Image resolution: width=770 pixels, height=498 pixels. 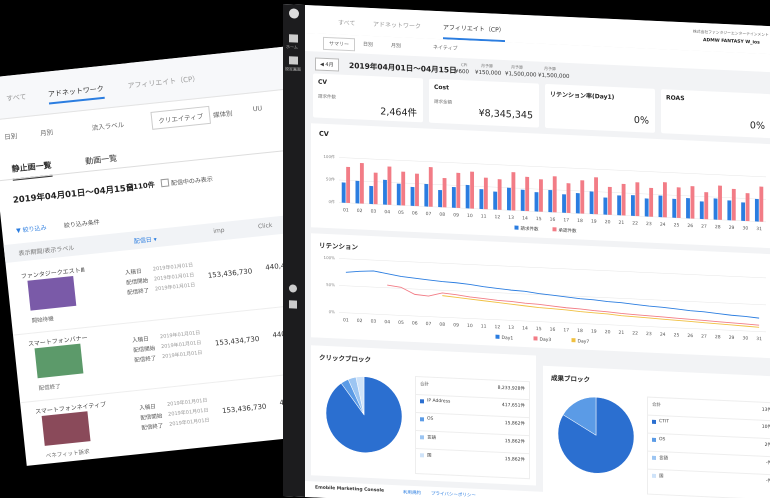 What do you see at coordinates (222, 114) in the screenshot?
I see `sub-tab: 媒体別` at bounding box center [222, 114].